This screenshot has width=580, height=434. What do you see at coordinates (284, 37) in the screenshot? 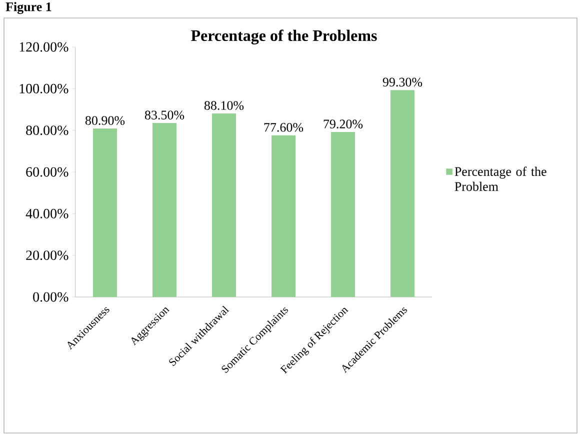
I see `chart-title: Percentage of the Problems` at bounding box center [284, 37].